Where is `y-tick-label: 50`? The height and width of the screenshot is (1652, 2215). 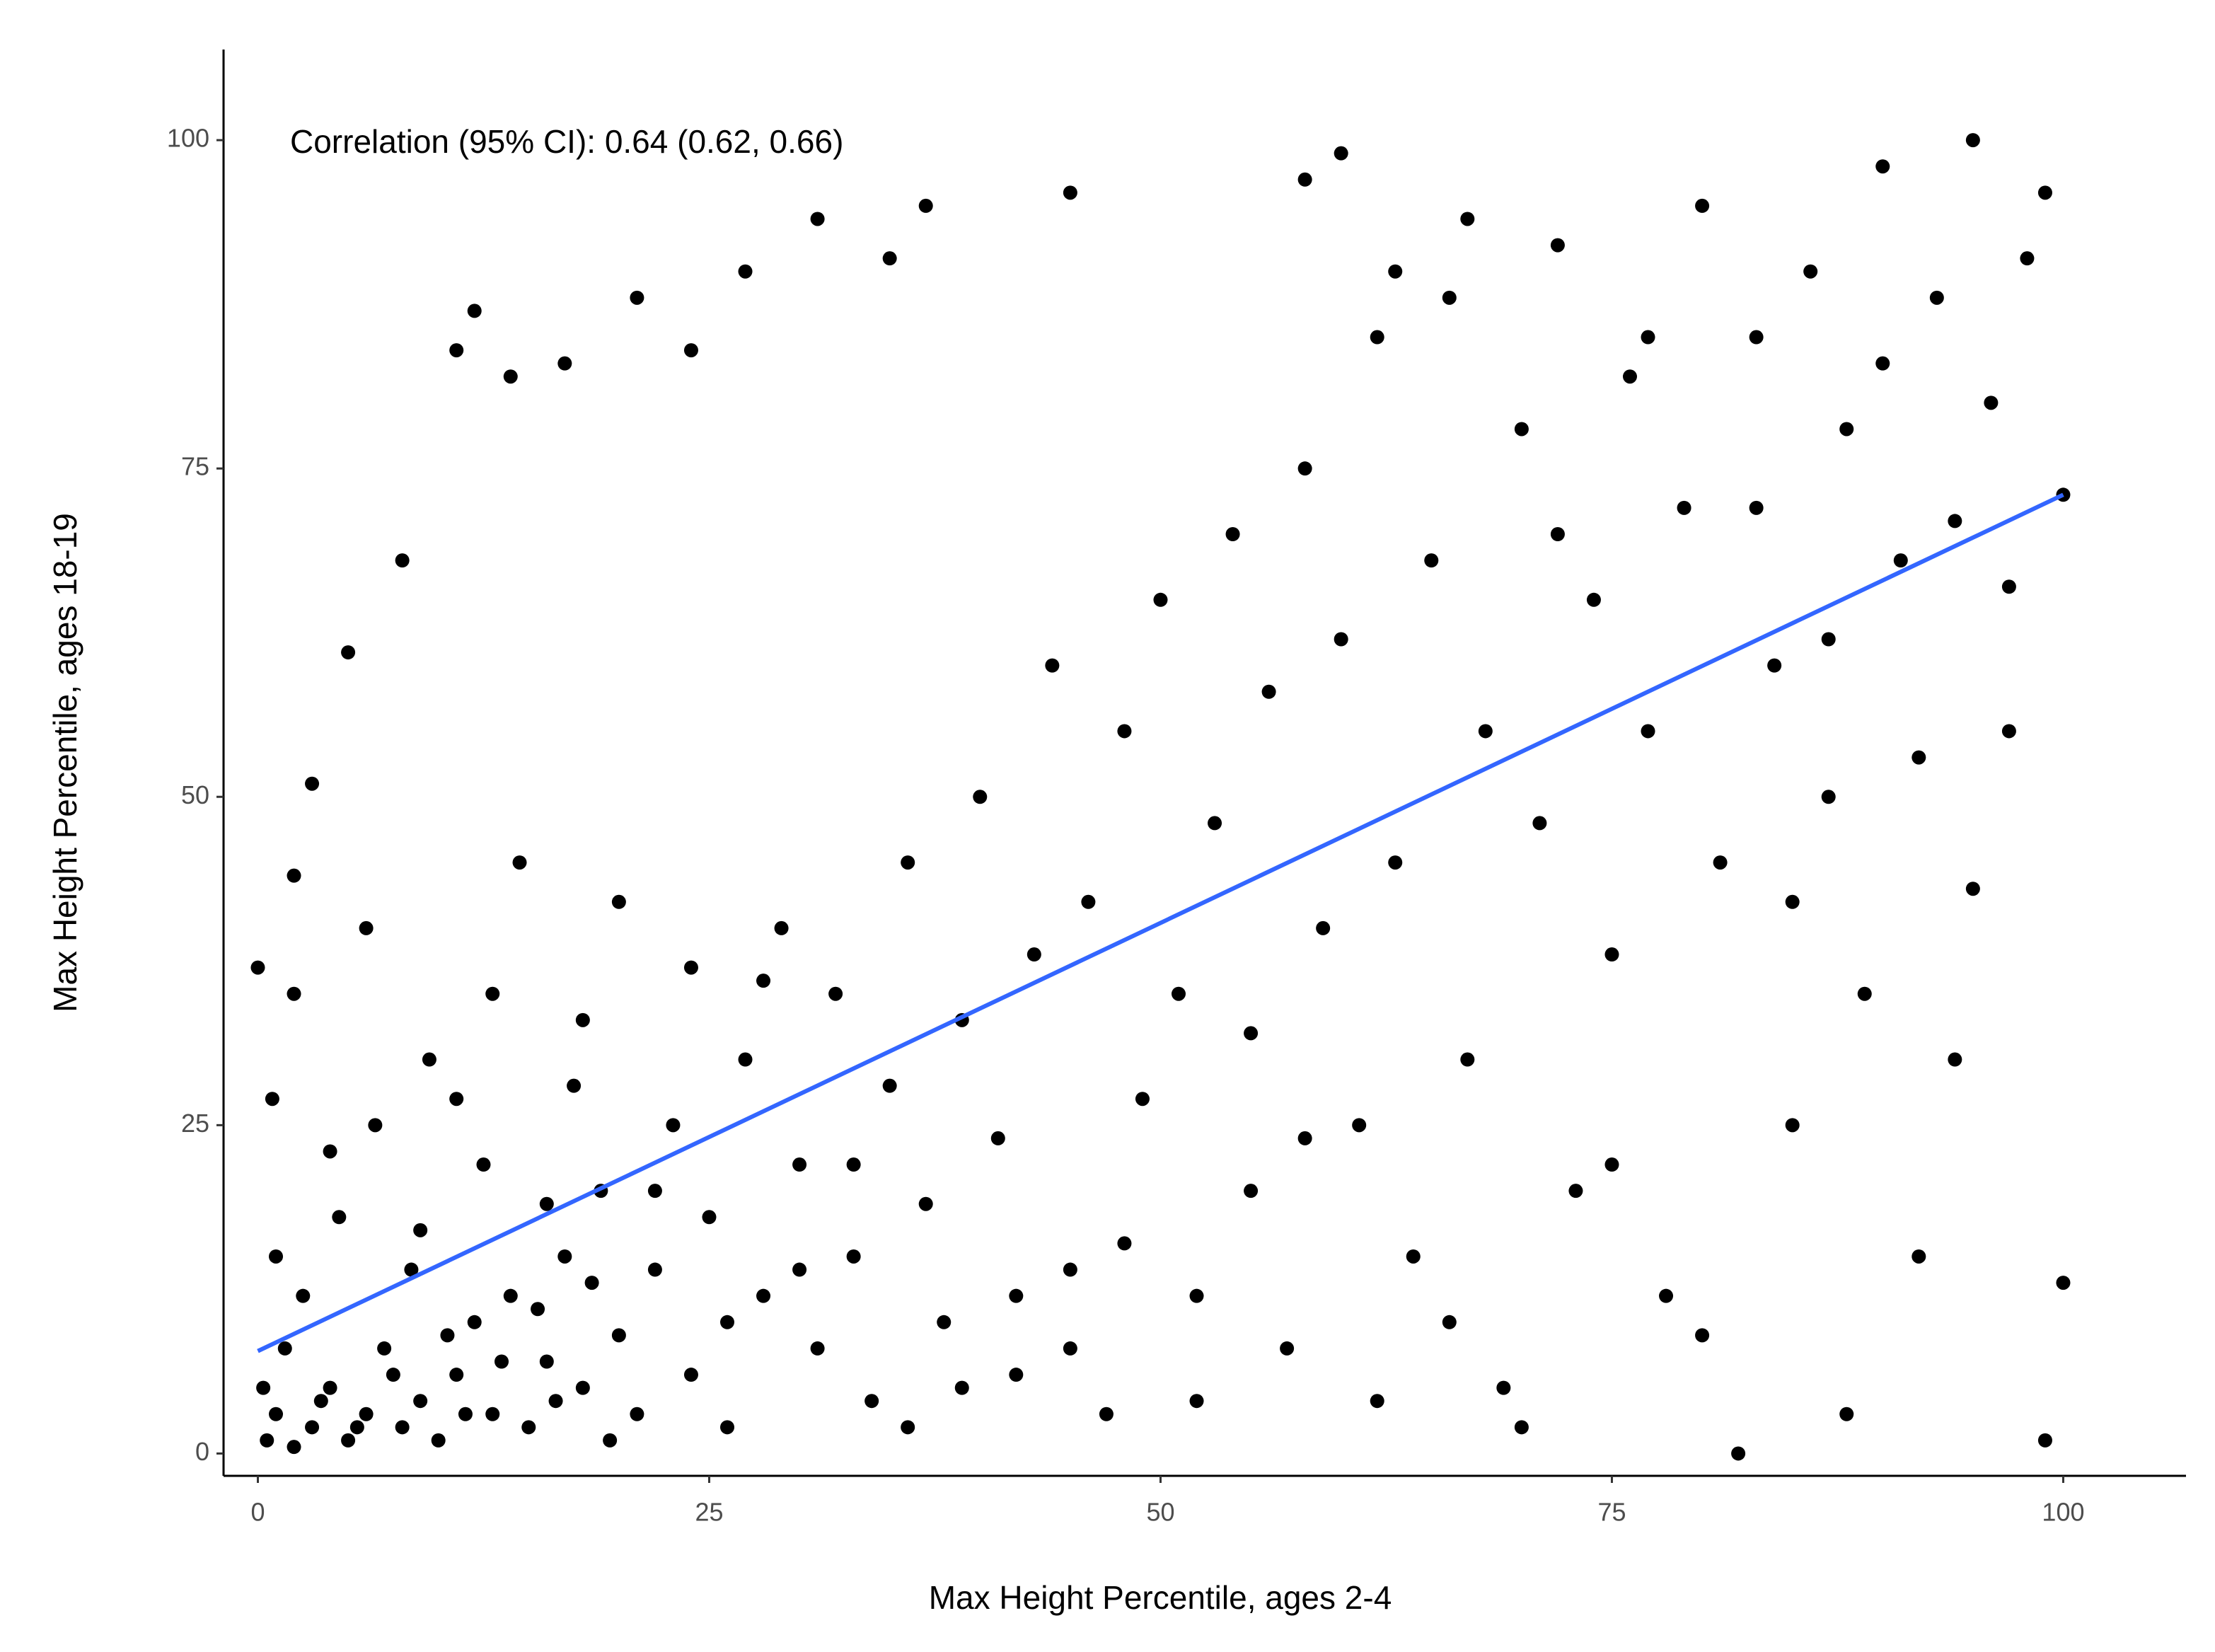 y-tick-label: 50 is located at coordinates (195, 794).